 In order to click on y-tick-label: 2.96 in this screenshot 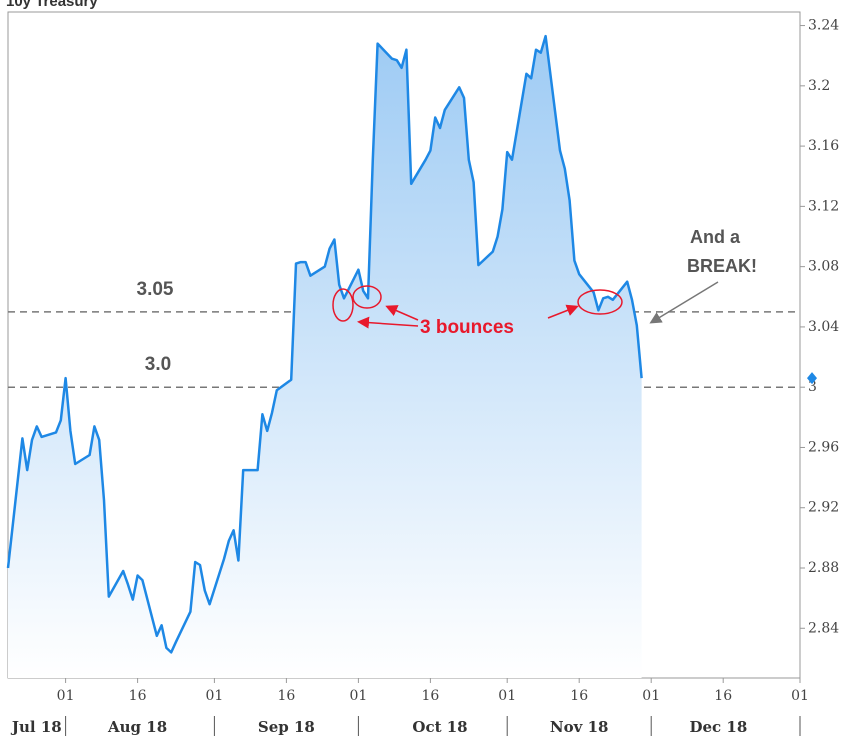, I will do `click(823, 447)`.